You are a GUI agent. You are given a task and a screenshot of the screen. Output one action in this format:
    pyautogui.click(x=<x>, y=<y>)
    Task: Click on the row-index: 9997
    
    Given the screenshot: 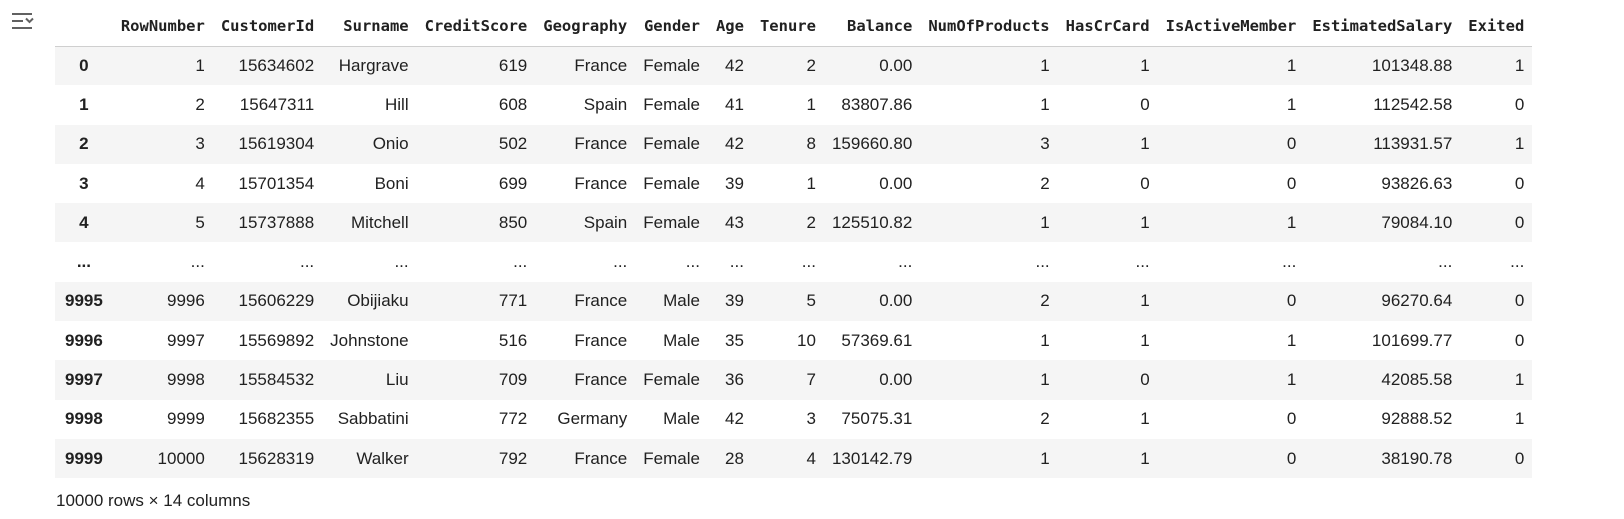 What is the action you would take?
    pyautogui.click(x=84, y=380)
    